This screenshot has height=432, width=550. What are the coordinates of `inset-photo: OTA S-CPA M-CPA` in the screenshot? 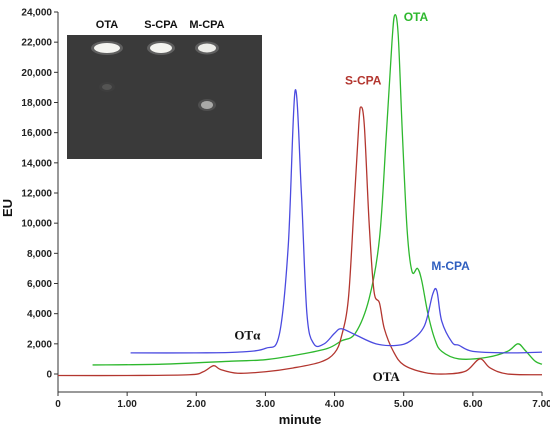 It's located at (164, 89).